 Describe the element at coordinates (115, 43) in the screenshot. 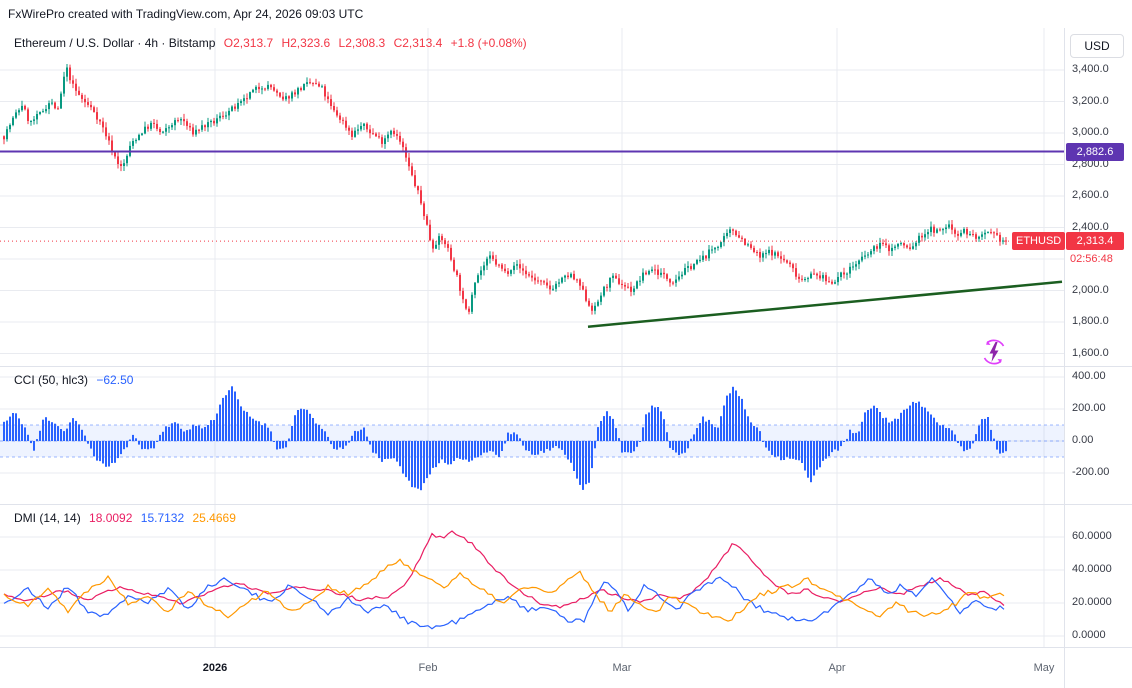

I see `symbol-title: Ethereum / U.S. Dollar · 4h · Bitstamp` at that location.